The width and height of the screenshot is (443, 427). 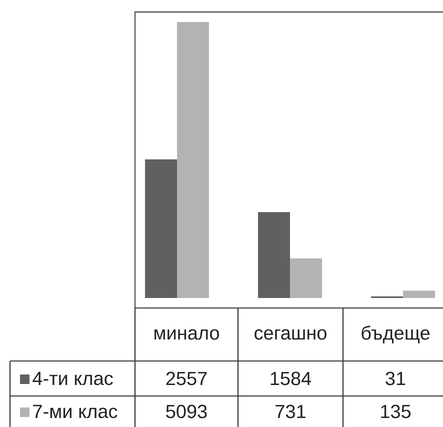 What do you see at coordinates (186, 411) in the screenshot?
I see `data-label: 5093` at bounding box center [186, 411].